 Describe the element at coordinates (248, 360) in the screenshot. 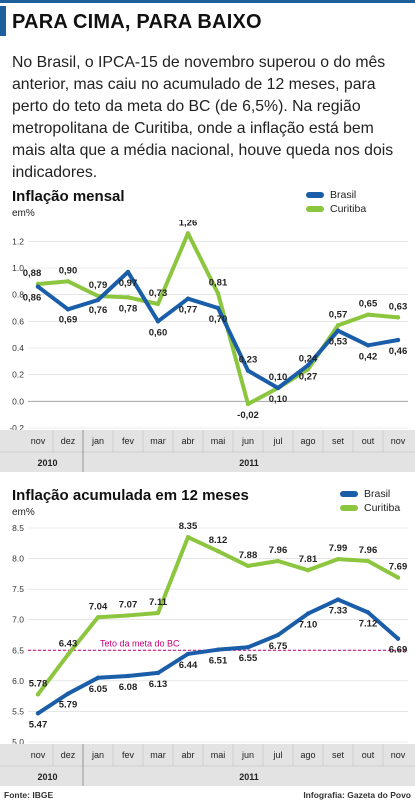

I see `data-label-brasil: 0,23` at that location.